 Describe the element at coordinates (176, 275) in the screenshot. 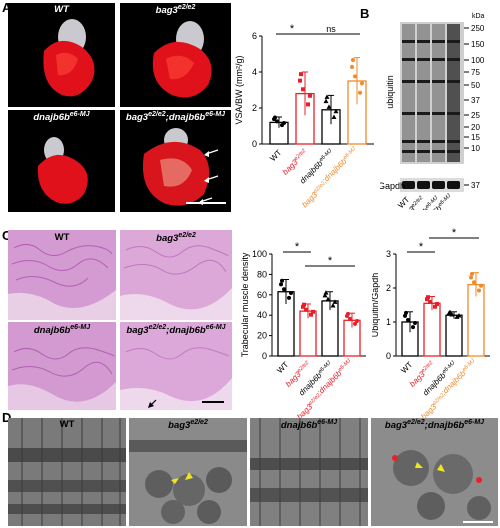

I see `histology-bag3: bag3e2/e2` at that location.